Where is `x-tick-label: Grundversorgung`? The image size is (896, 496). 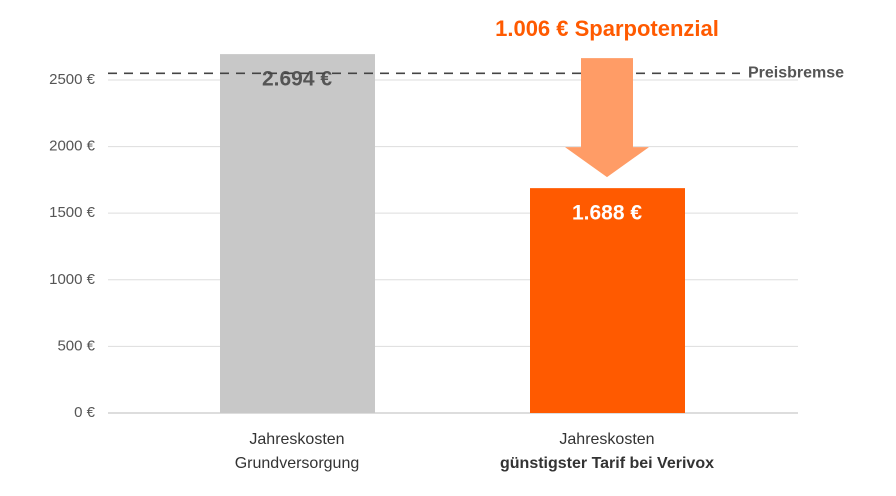 x-tick-label: Grundversorgung is located at coordinates (297, 463).